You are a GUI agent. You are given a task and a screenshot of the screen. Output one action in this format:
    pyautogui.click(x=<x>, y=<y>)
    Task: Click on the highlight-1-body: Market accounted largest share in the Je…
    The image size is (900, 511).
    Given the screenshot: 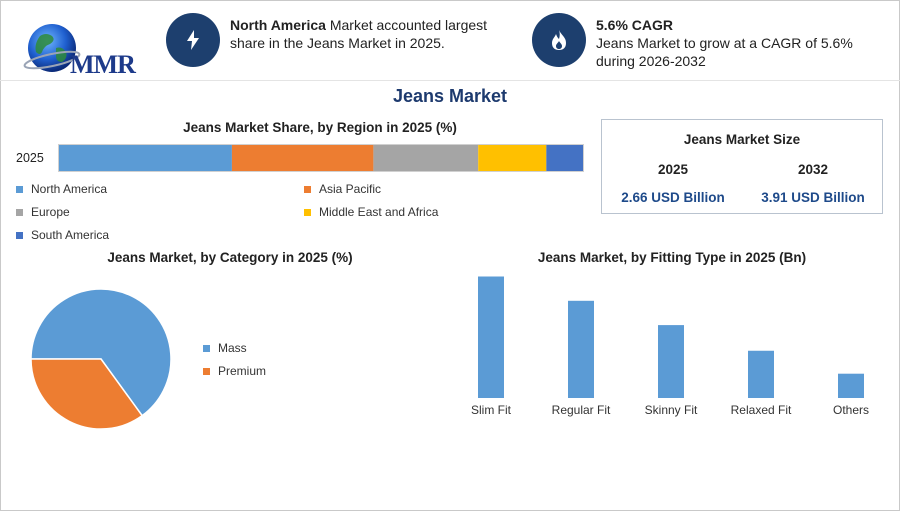 What is the action you would take?
    pyautogui.click(x=359, y=34)
    